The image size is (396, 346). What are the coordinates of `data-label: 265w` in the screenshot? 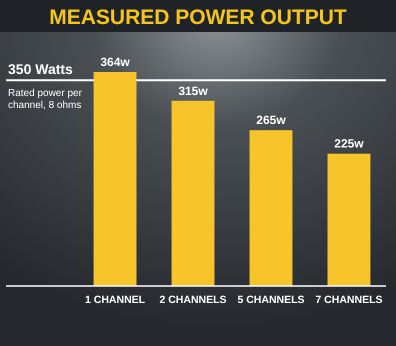 It's located at (271, 120).